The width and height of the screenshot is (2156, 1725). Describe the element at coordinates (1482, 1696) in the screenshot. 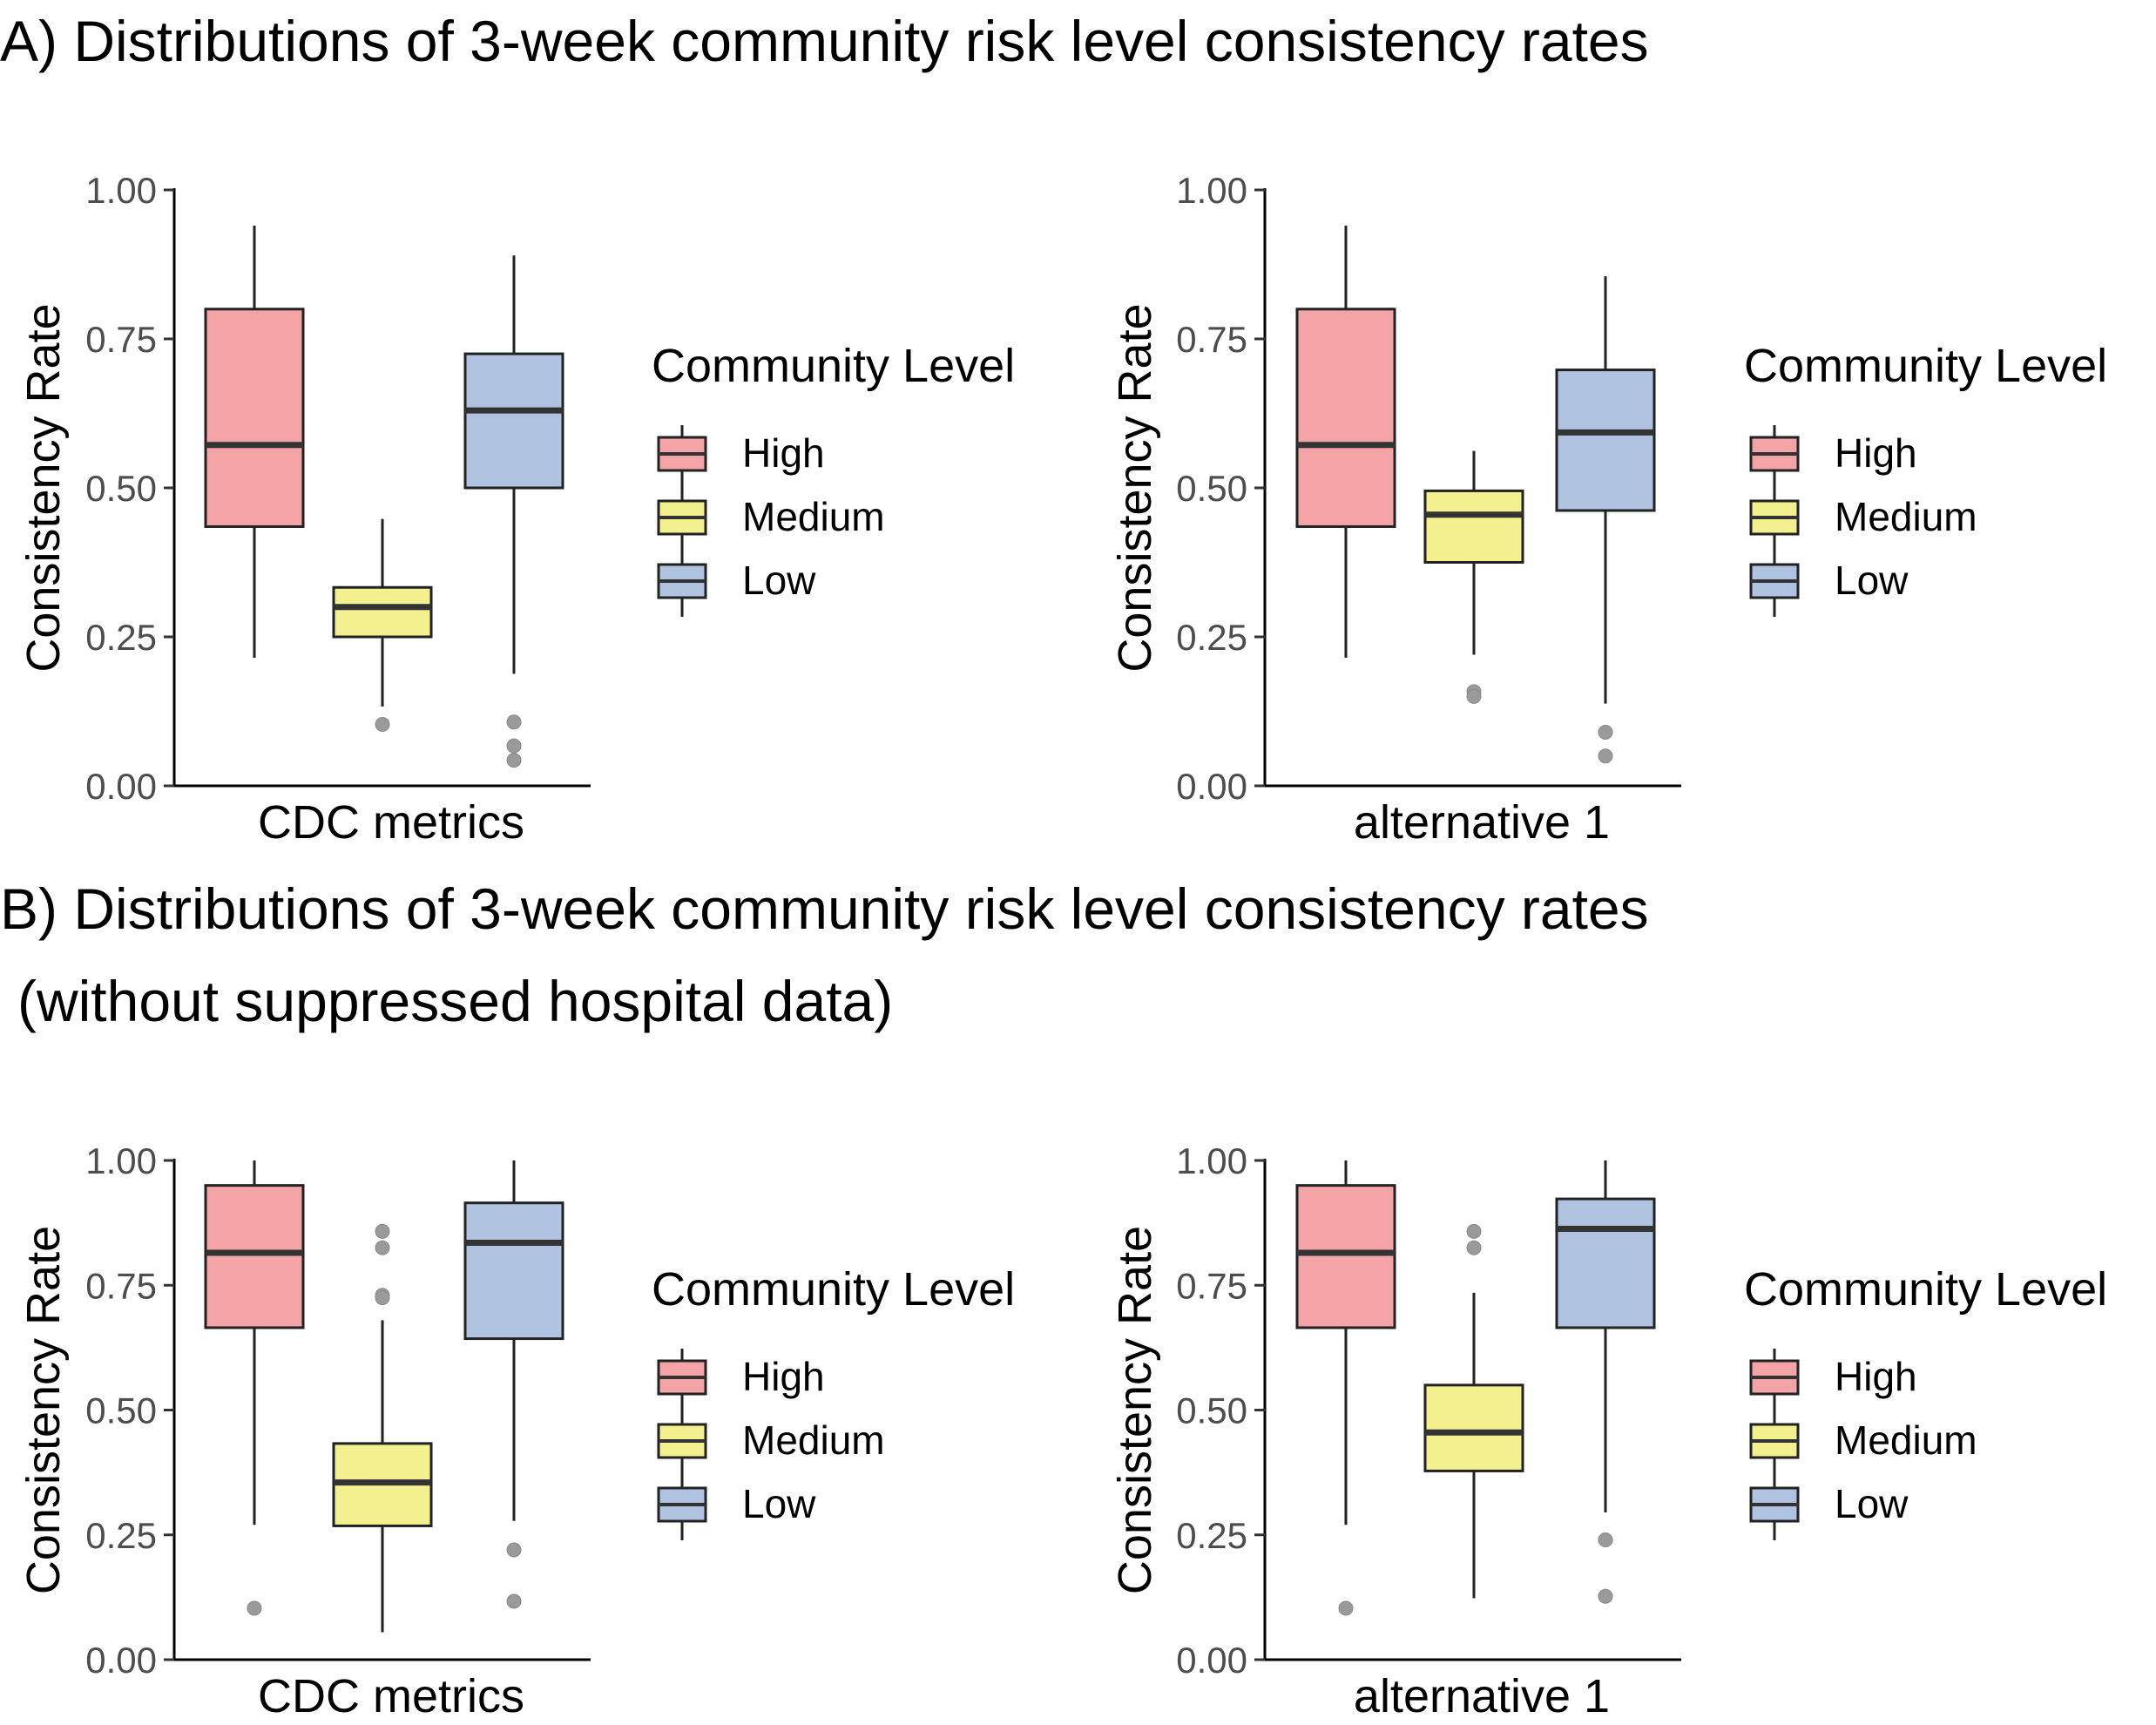

I see `x-category-label: alternative 1` at that location.